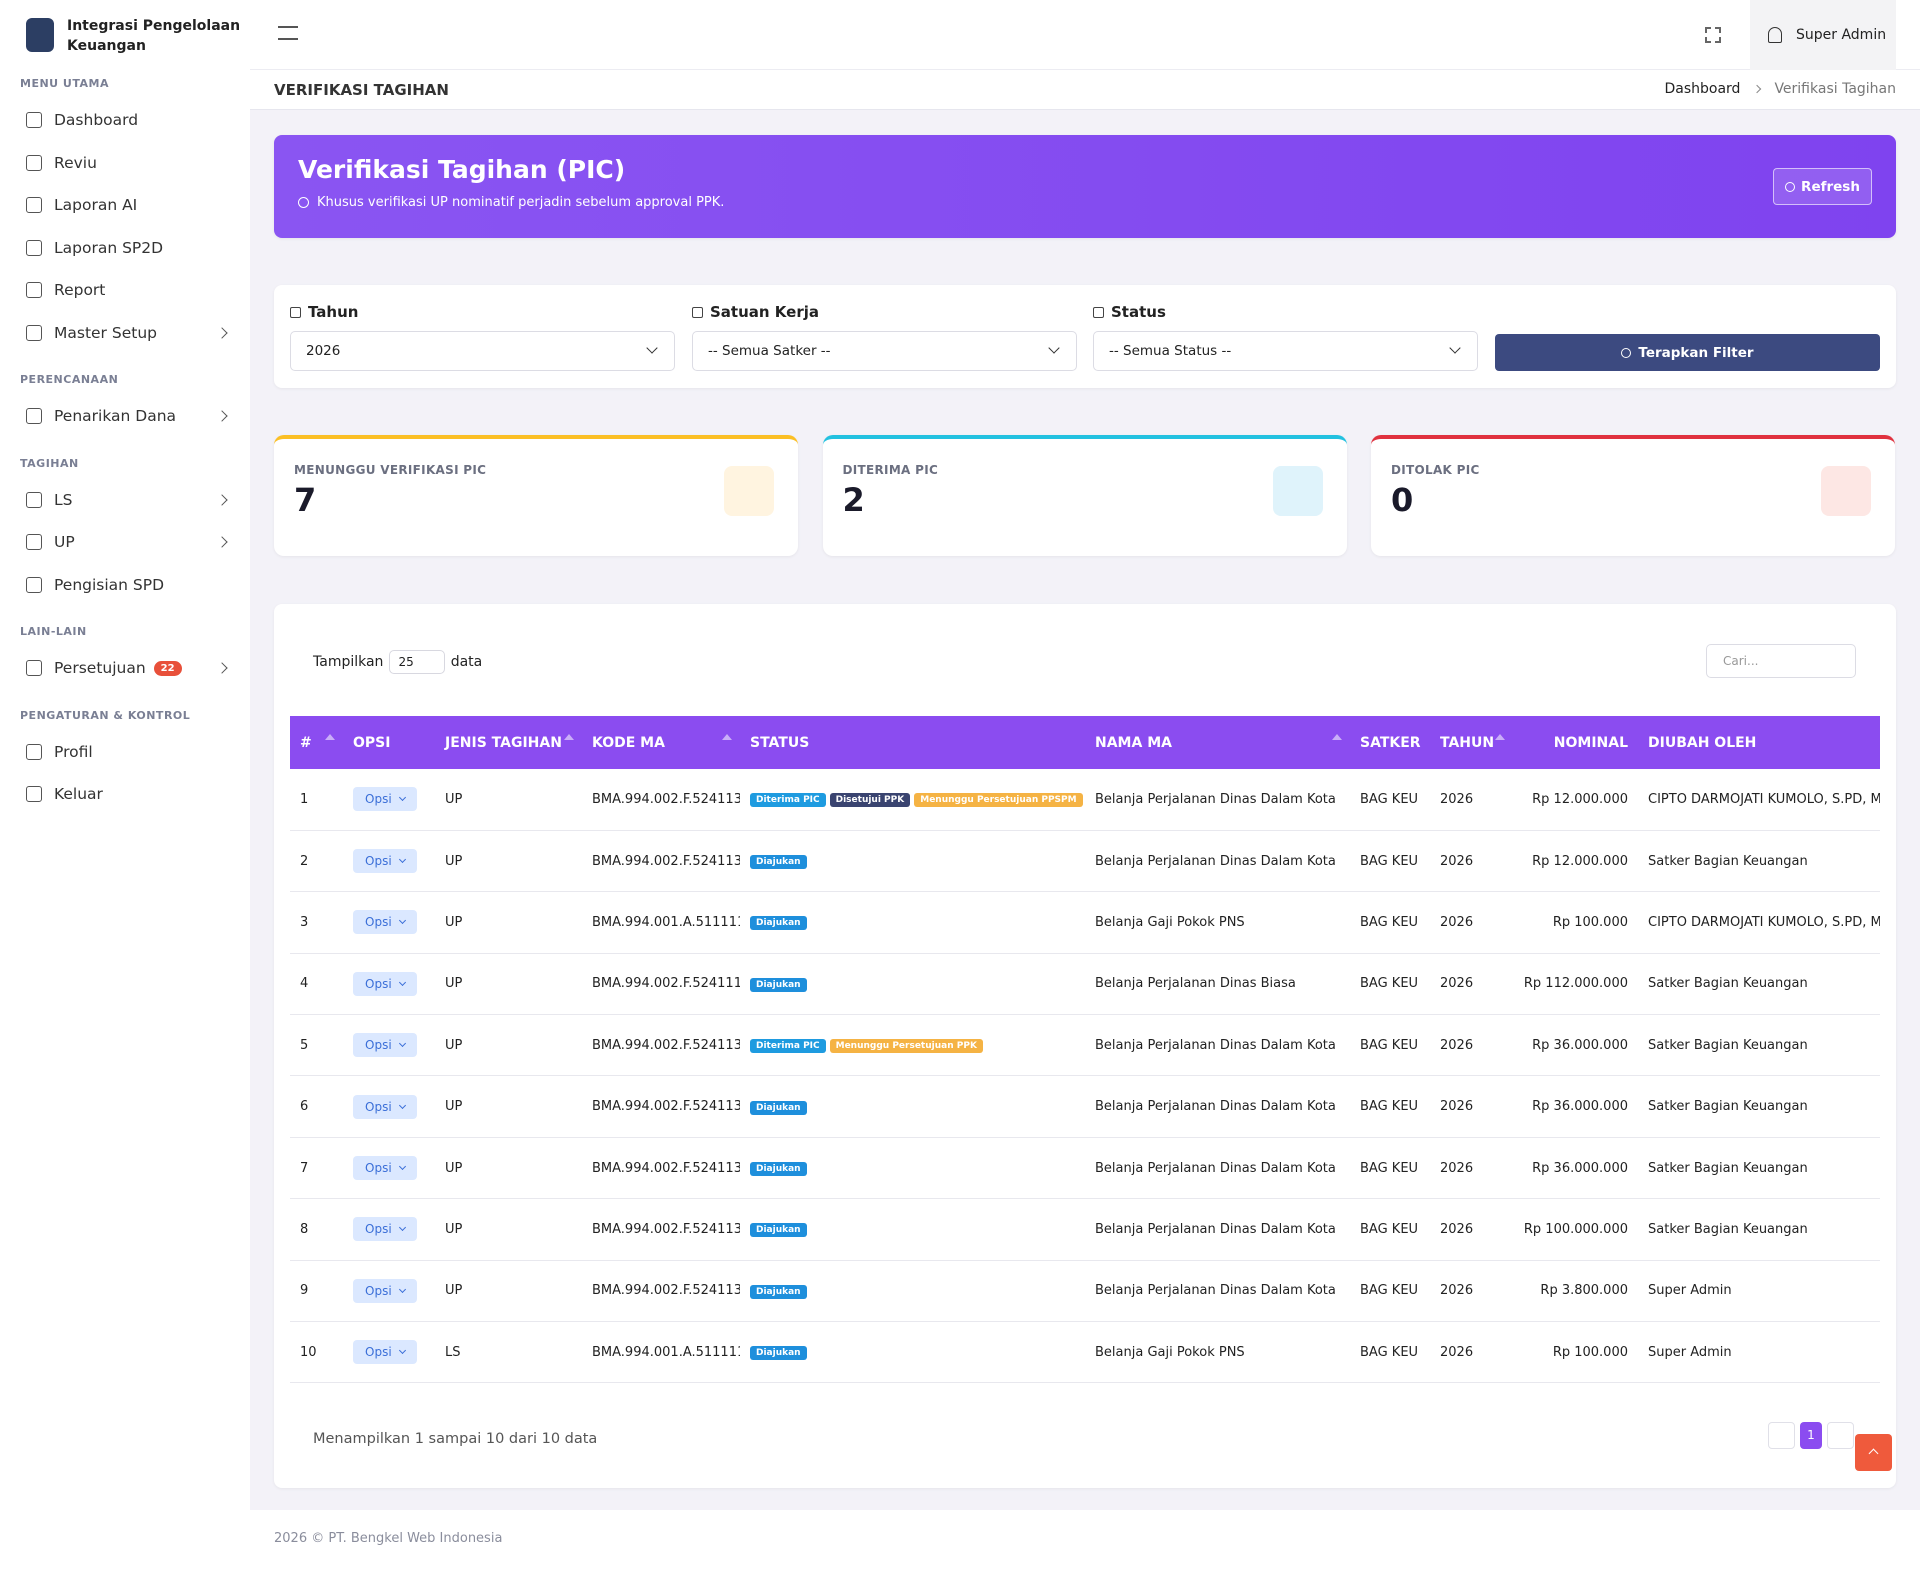  Describe the element at coordinates (769, 351) in the screenshot. I see `filter-value: -- Semua Satker --` at that location.